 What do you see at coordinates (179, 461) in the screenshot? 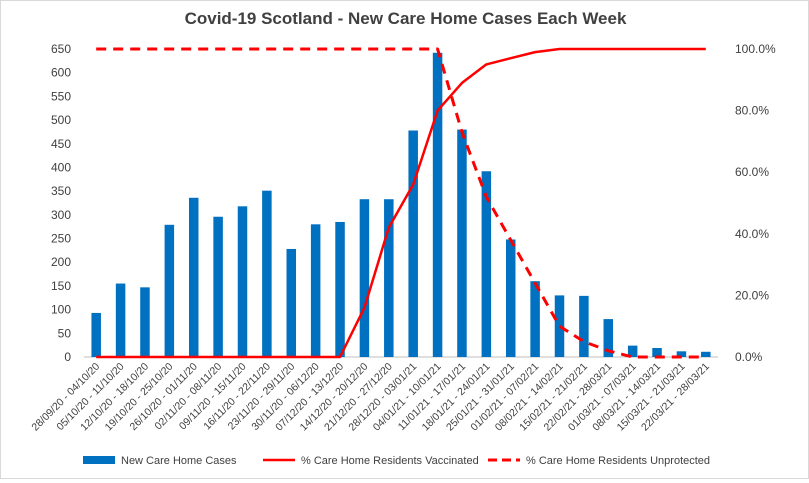
I see `legend-label: New Care Home Cases` at bounding box center [179, 461].